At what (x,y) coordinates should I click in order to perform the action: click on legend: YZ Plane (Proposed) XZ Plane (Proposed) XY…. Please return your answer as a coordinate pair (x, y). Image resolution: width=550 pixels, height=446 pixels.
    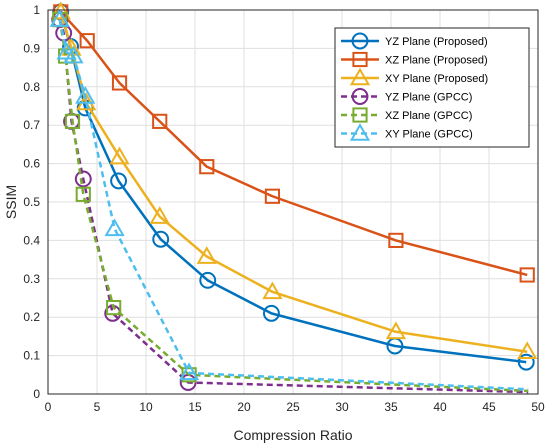
    Looking at the image, I should click on (432, 87).